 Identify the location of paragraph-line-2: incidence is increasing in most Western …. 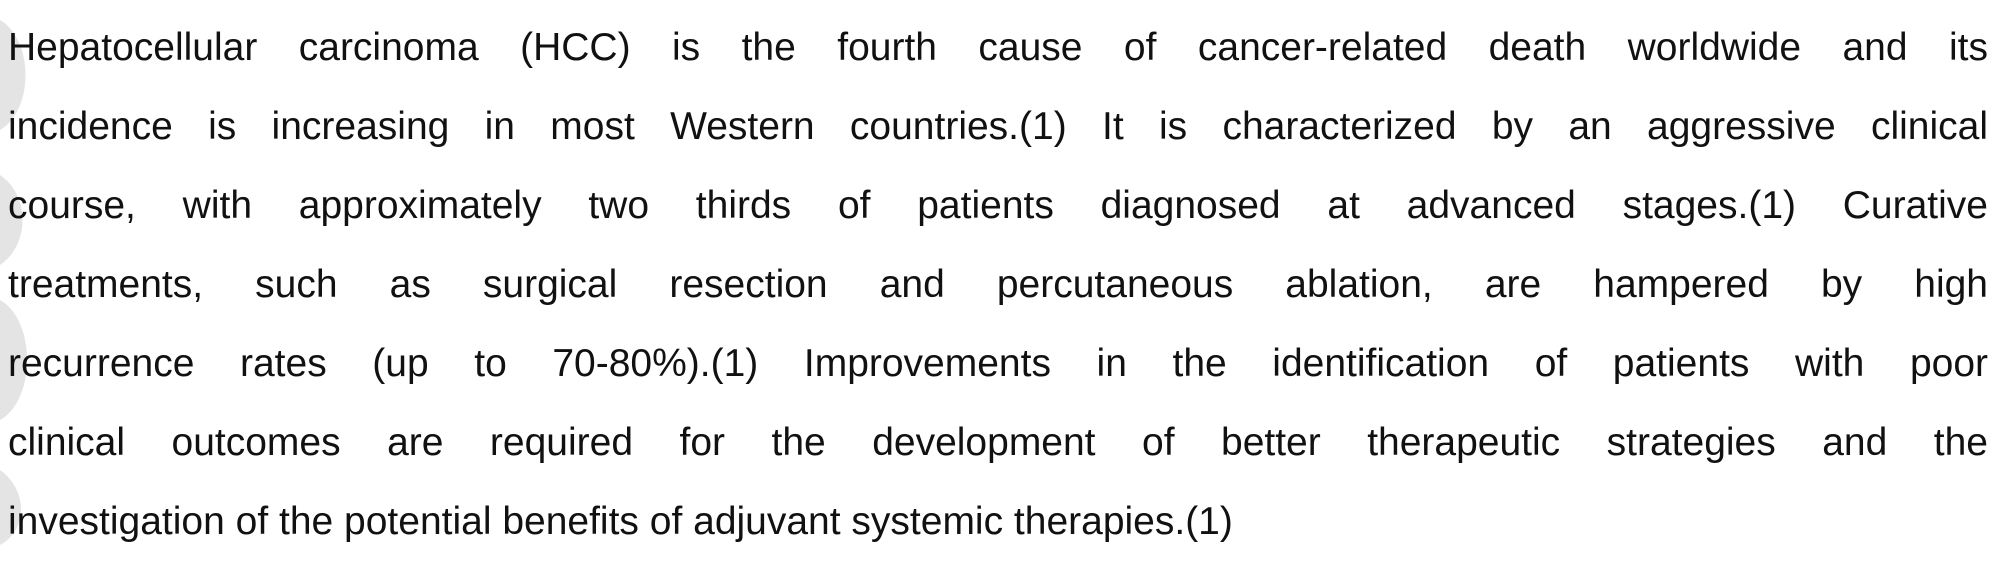
(998, 126).